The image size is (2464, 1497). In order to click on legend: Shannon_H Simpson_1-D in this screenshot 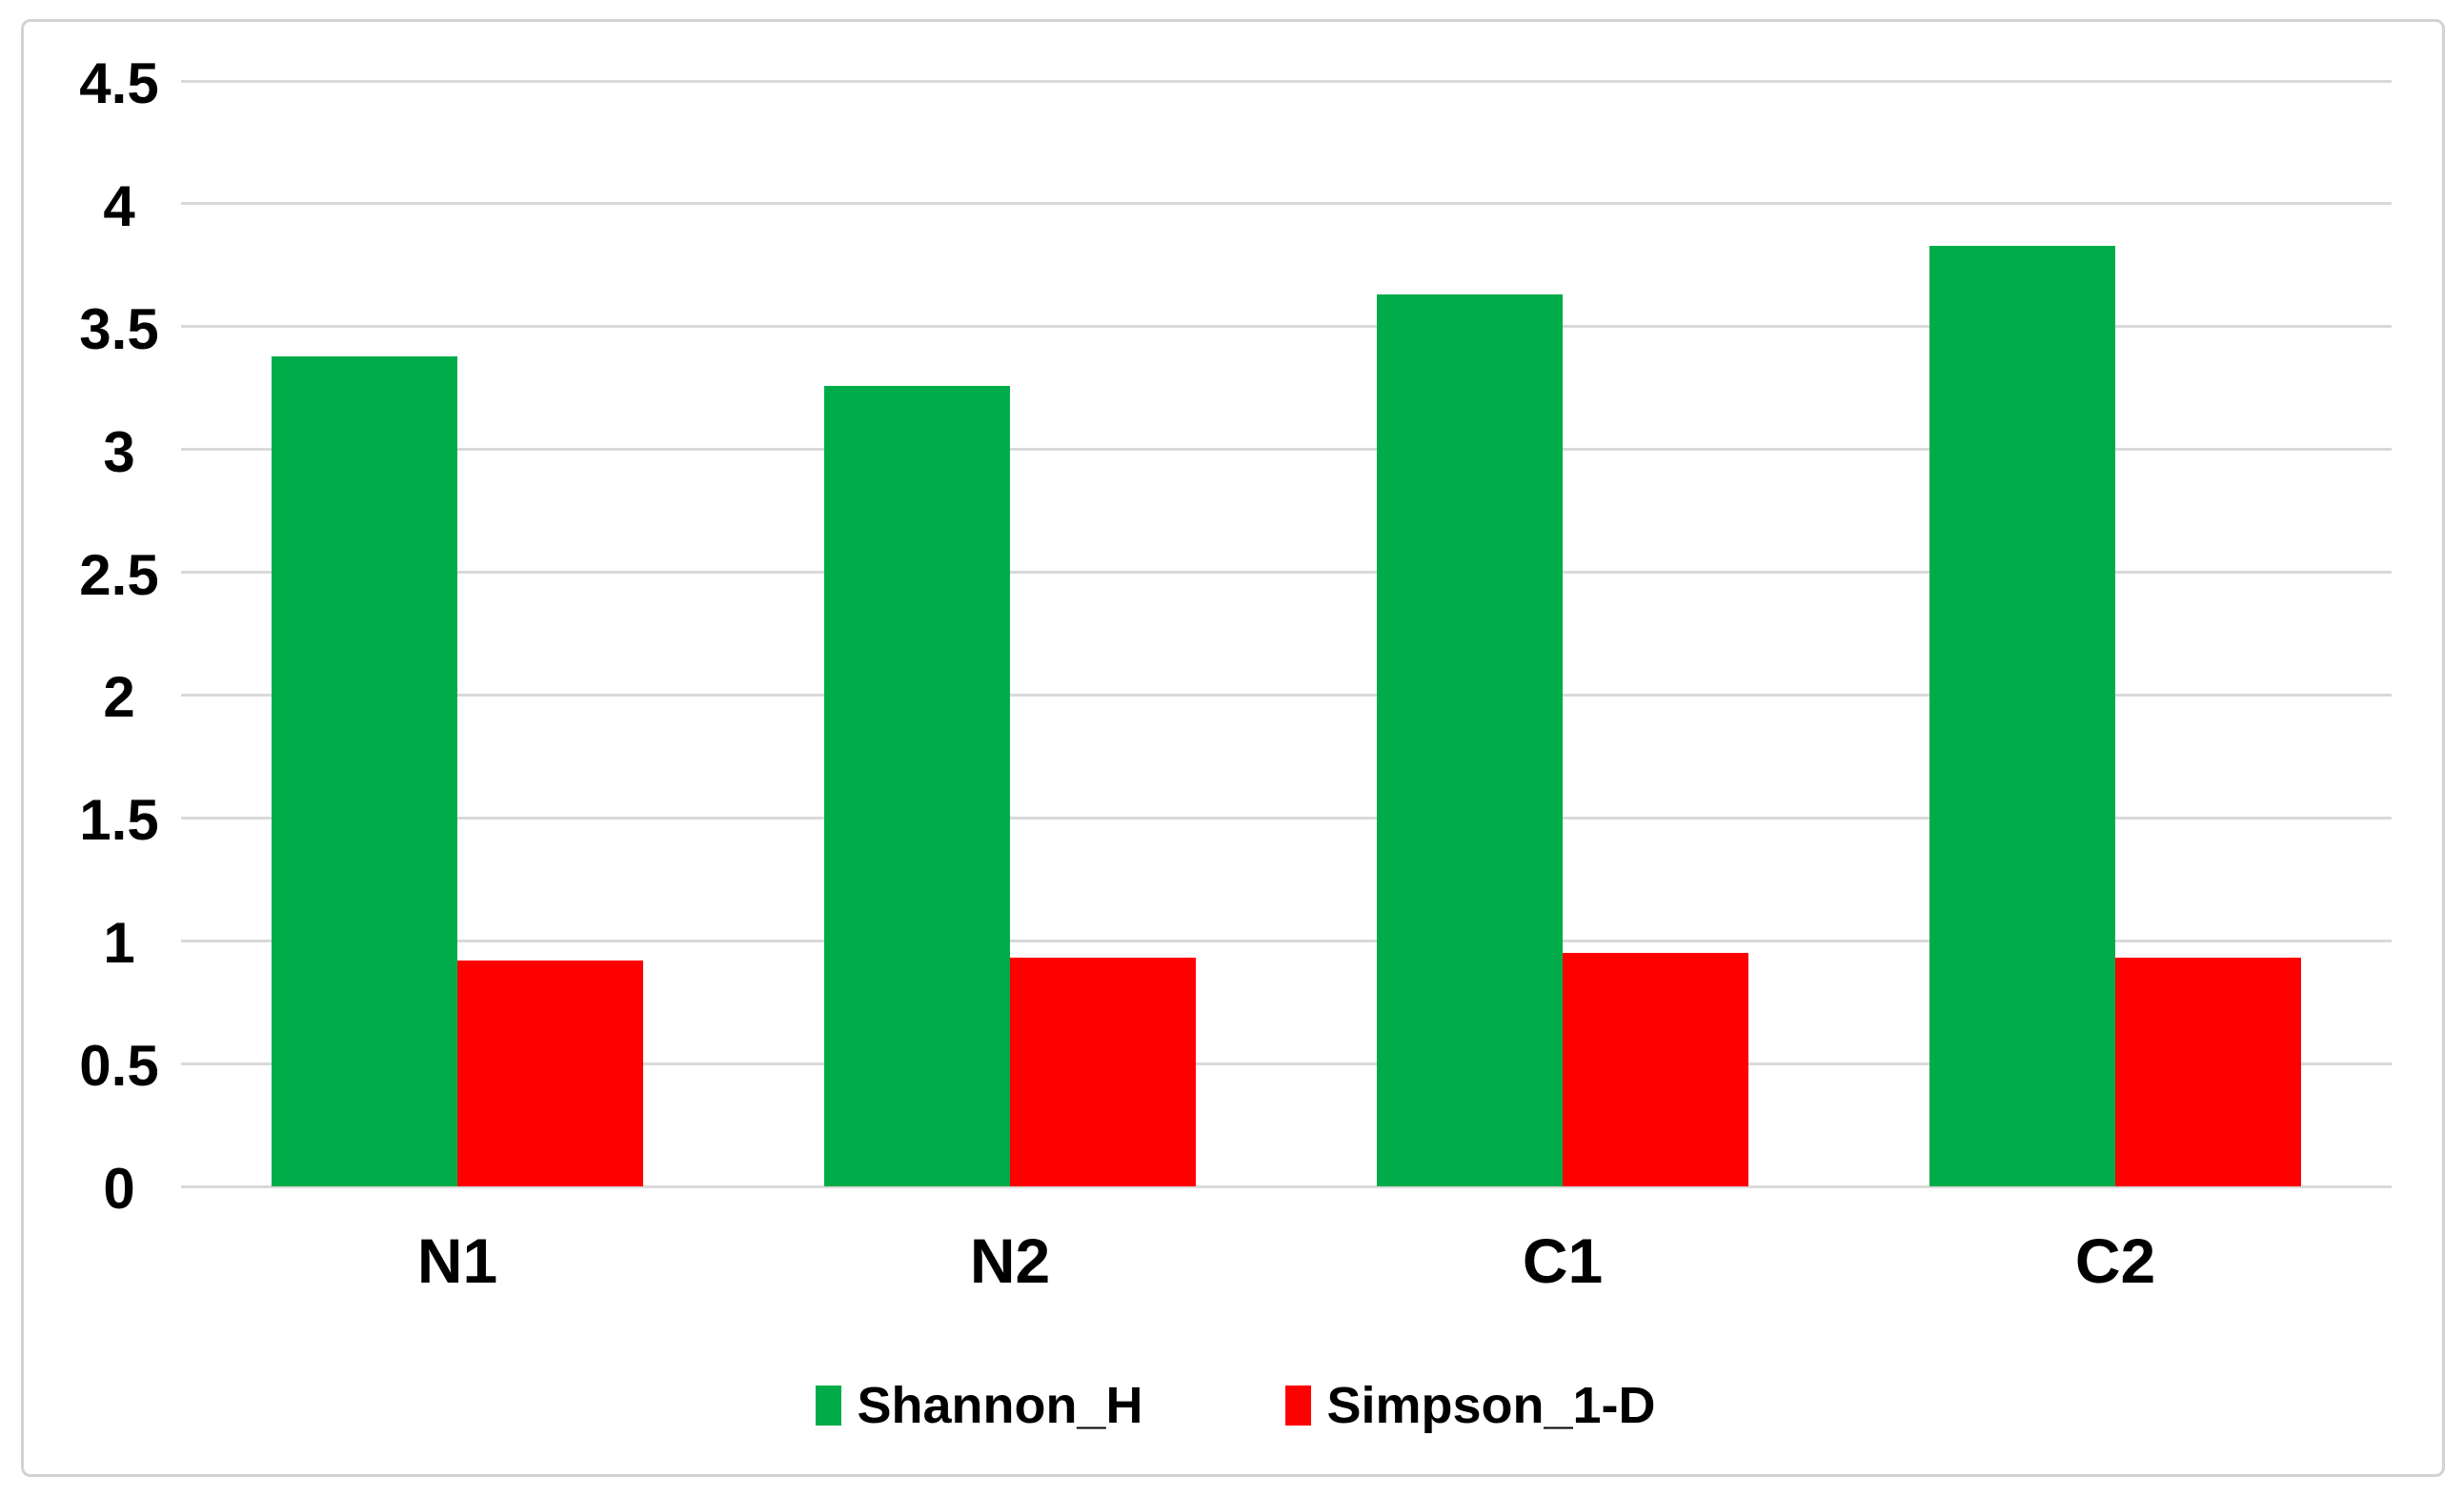, I will do `click(1236, 1405)`.